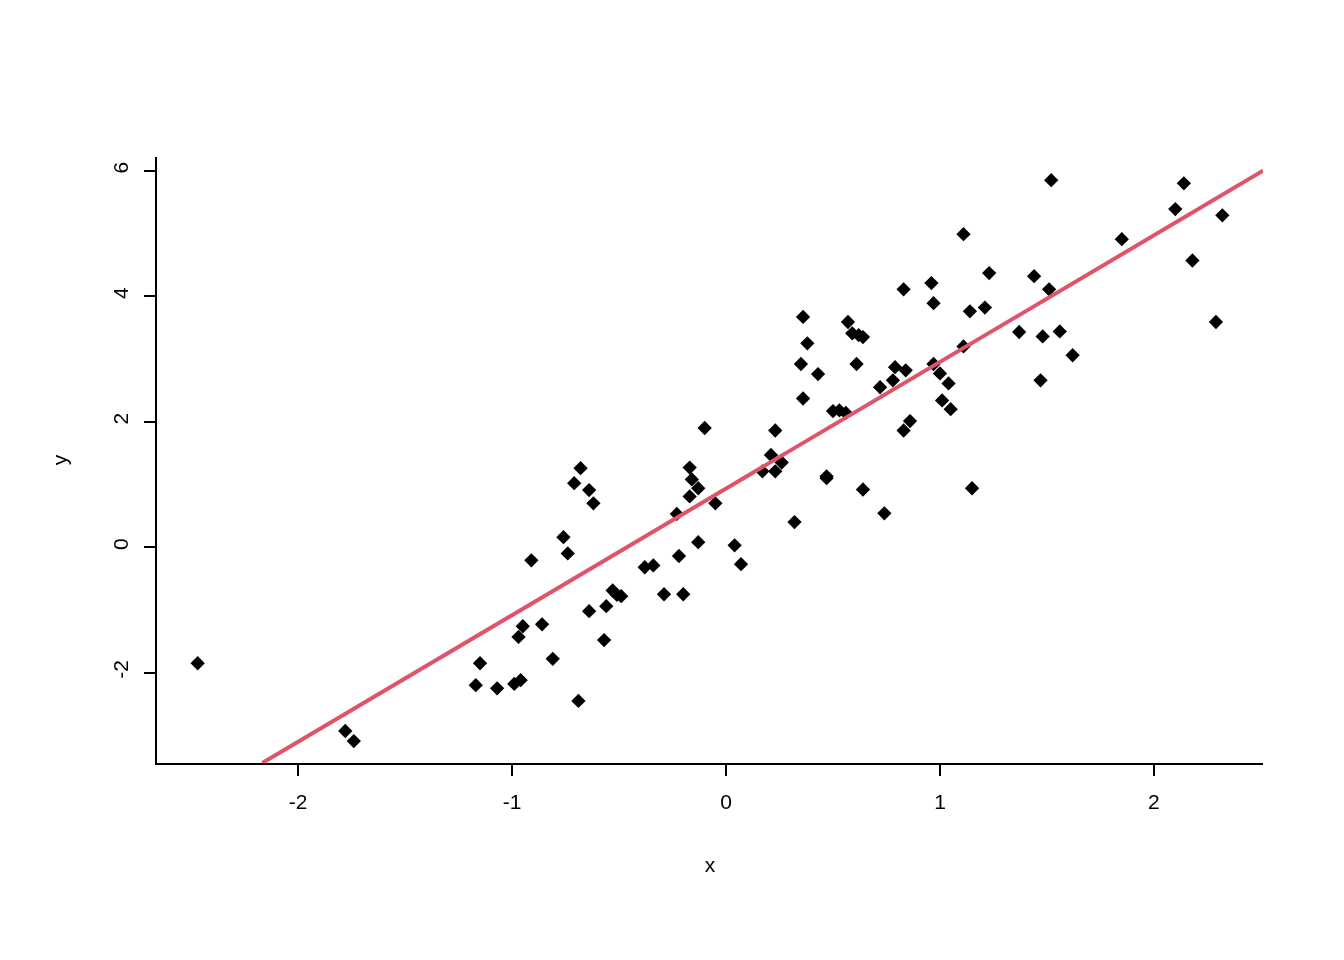  What do you see at coordinates (120, 669) in the screenshot?
I see `y-tick-label: -2` at bounding box center [120, 669].